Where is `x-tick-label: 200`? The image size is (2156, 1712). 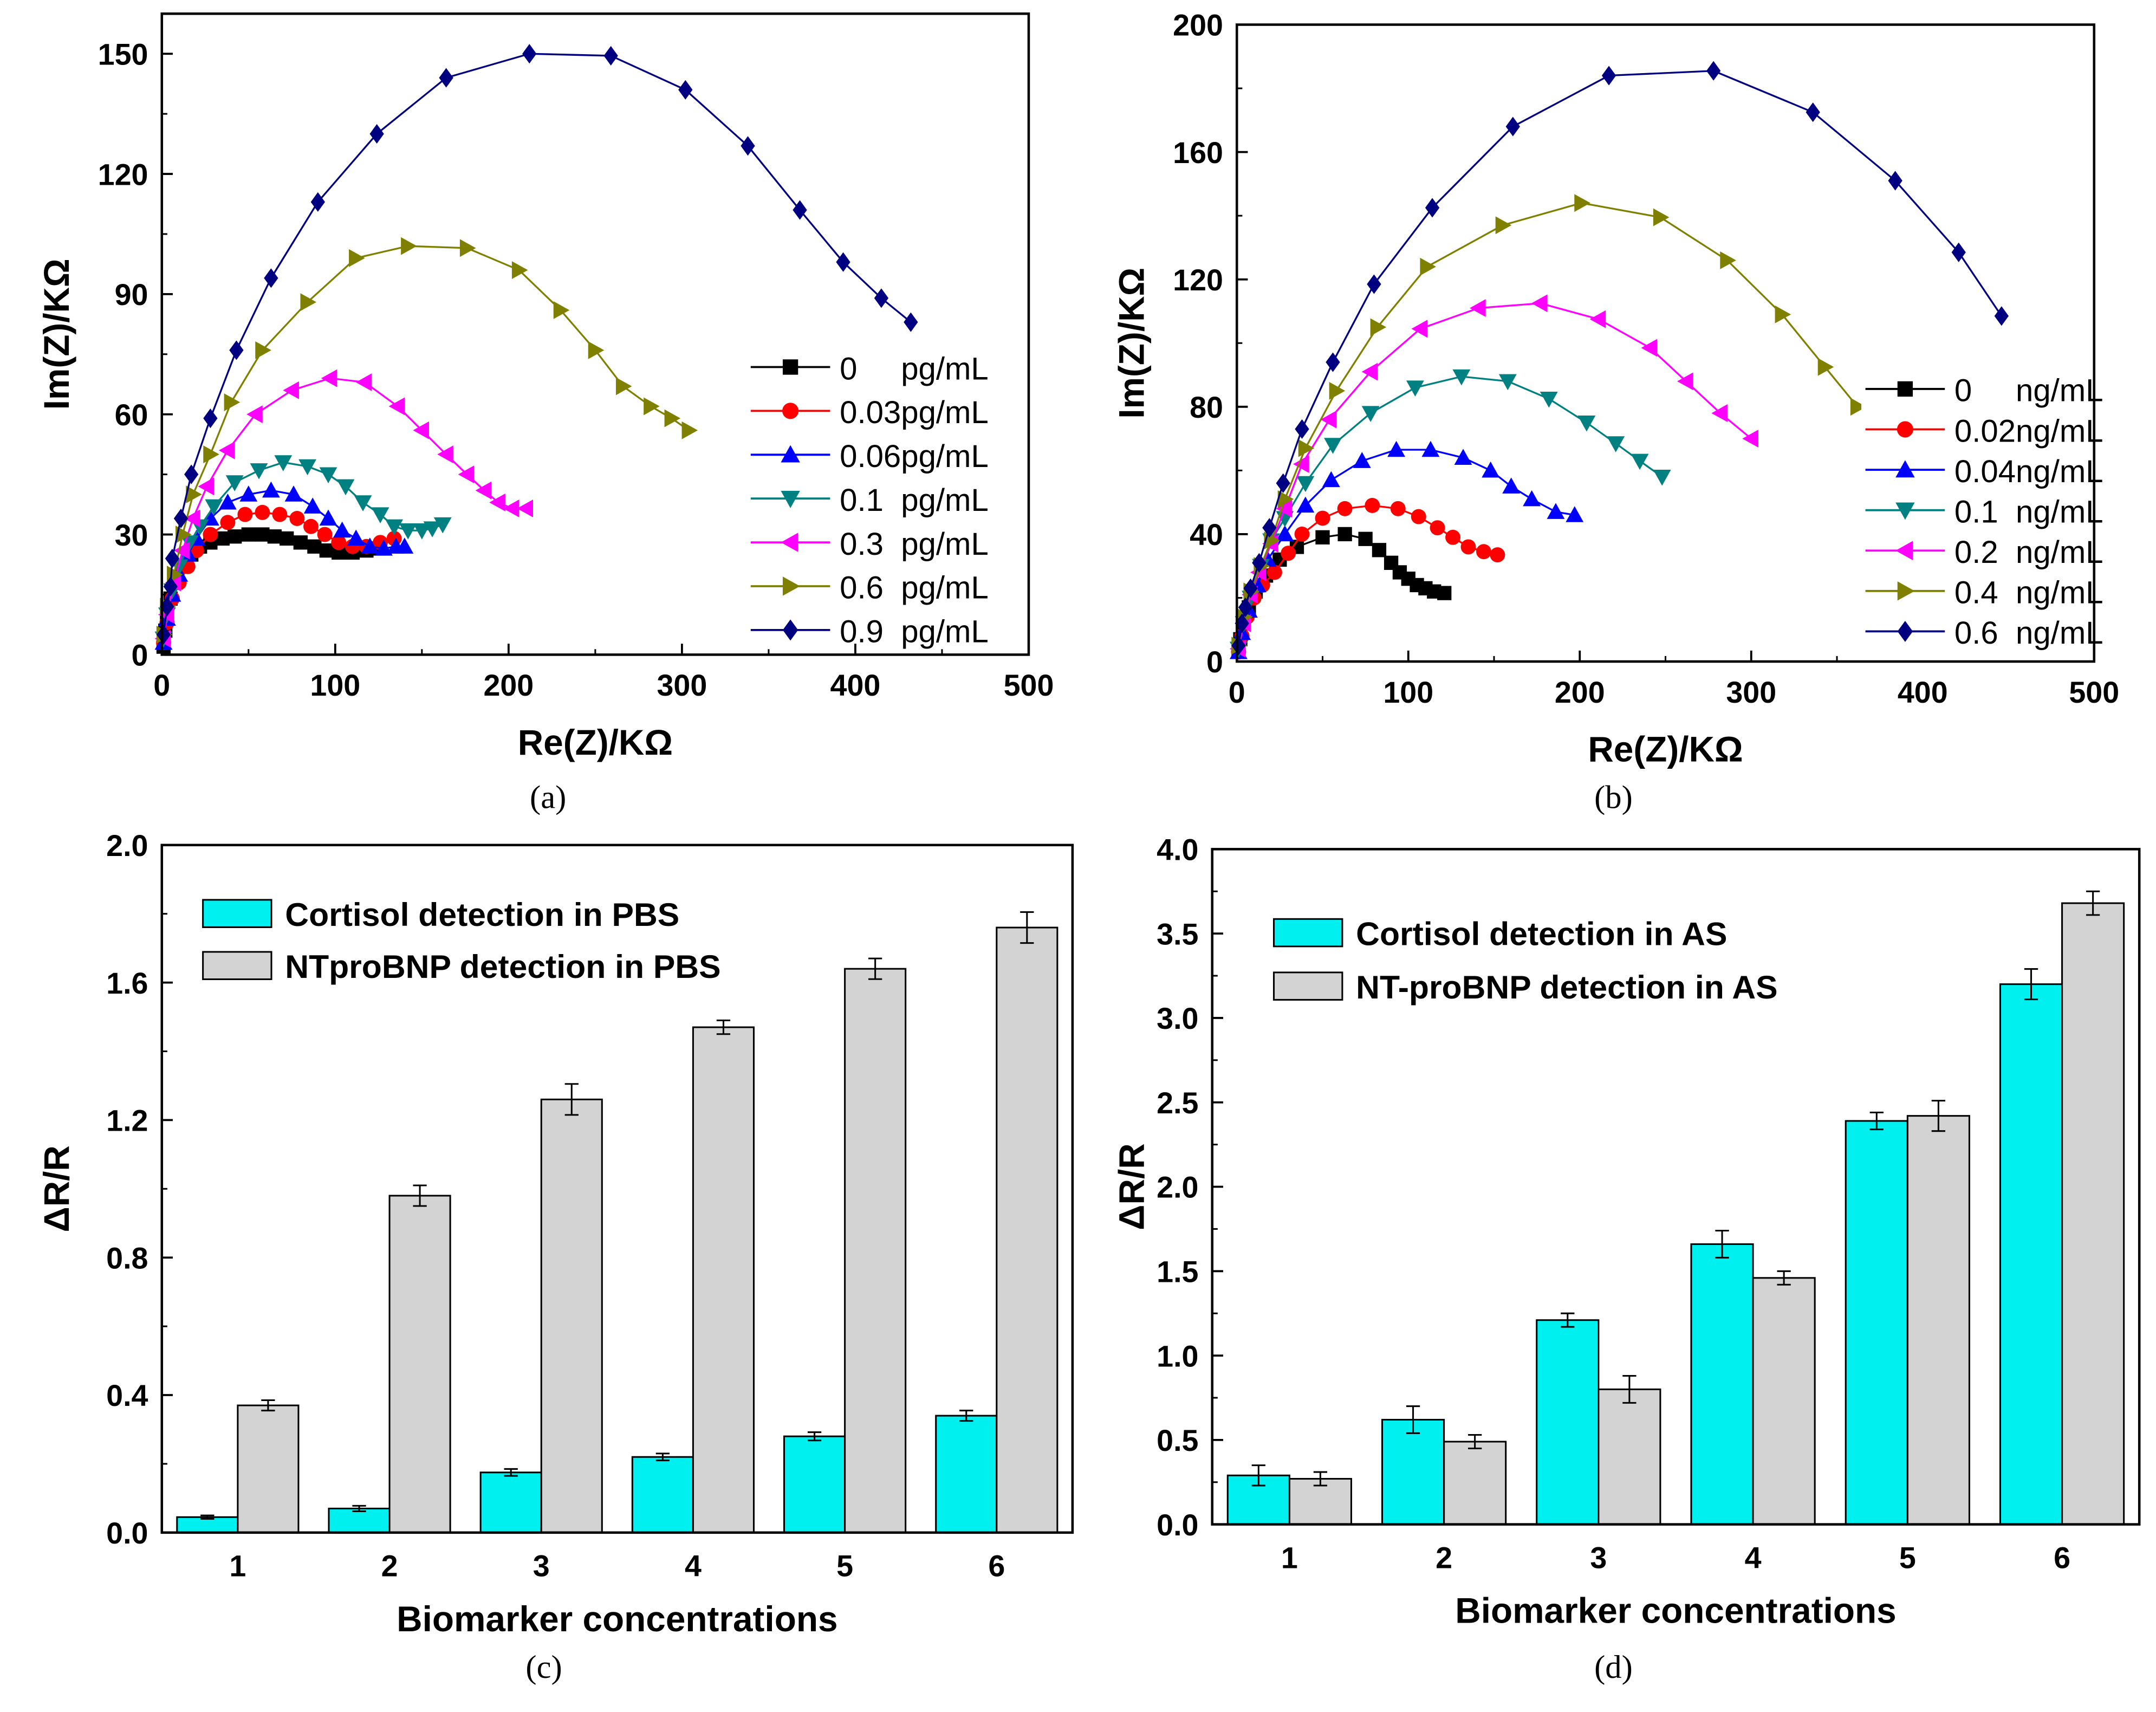
x-tick-label: 200 is located at coordinates (508, 685).